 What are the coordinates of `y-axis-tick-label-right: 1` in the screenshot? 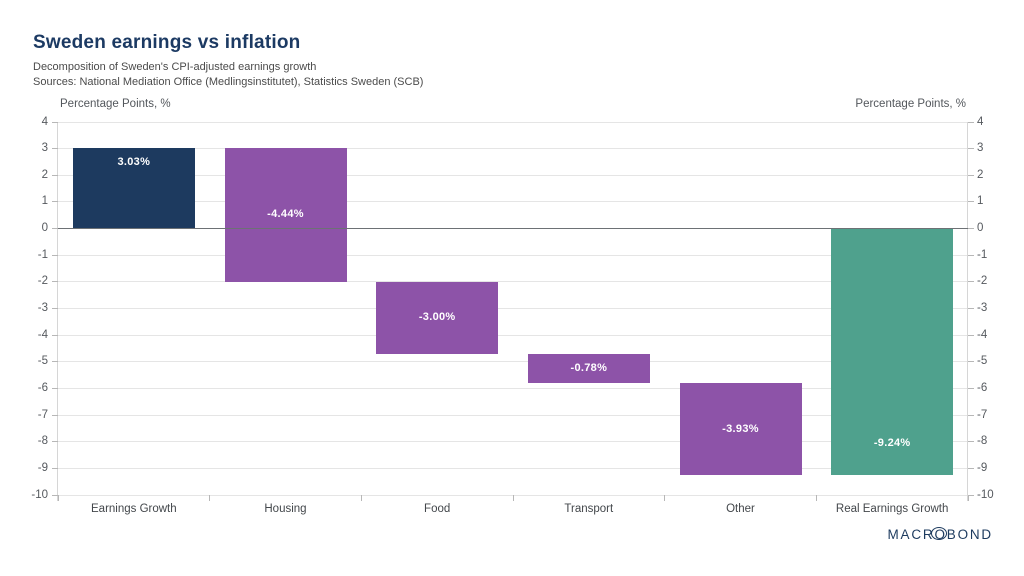 It's located at (980, 201).